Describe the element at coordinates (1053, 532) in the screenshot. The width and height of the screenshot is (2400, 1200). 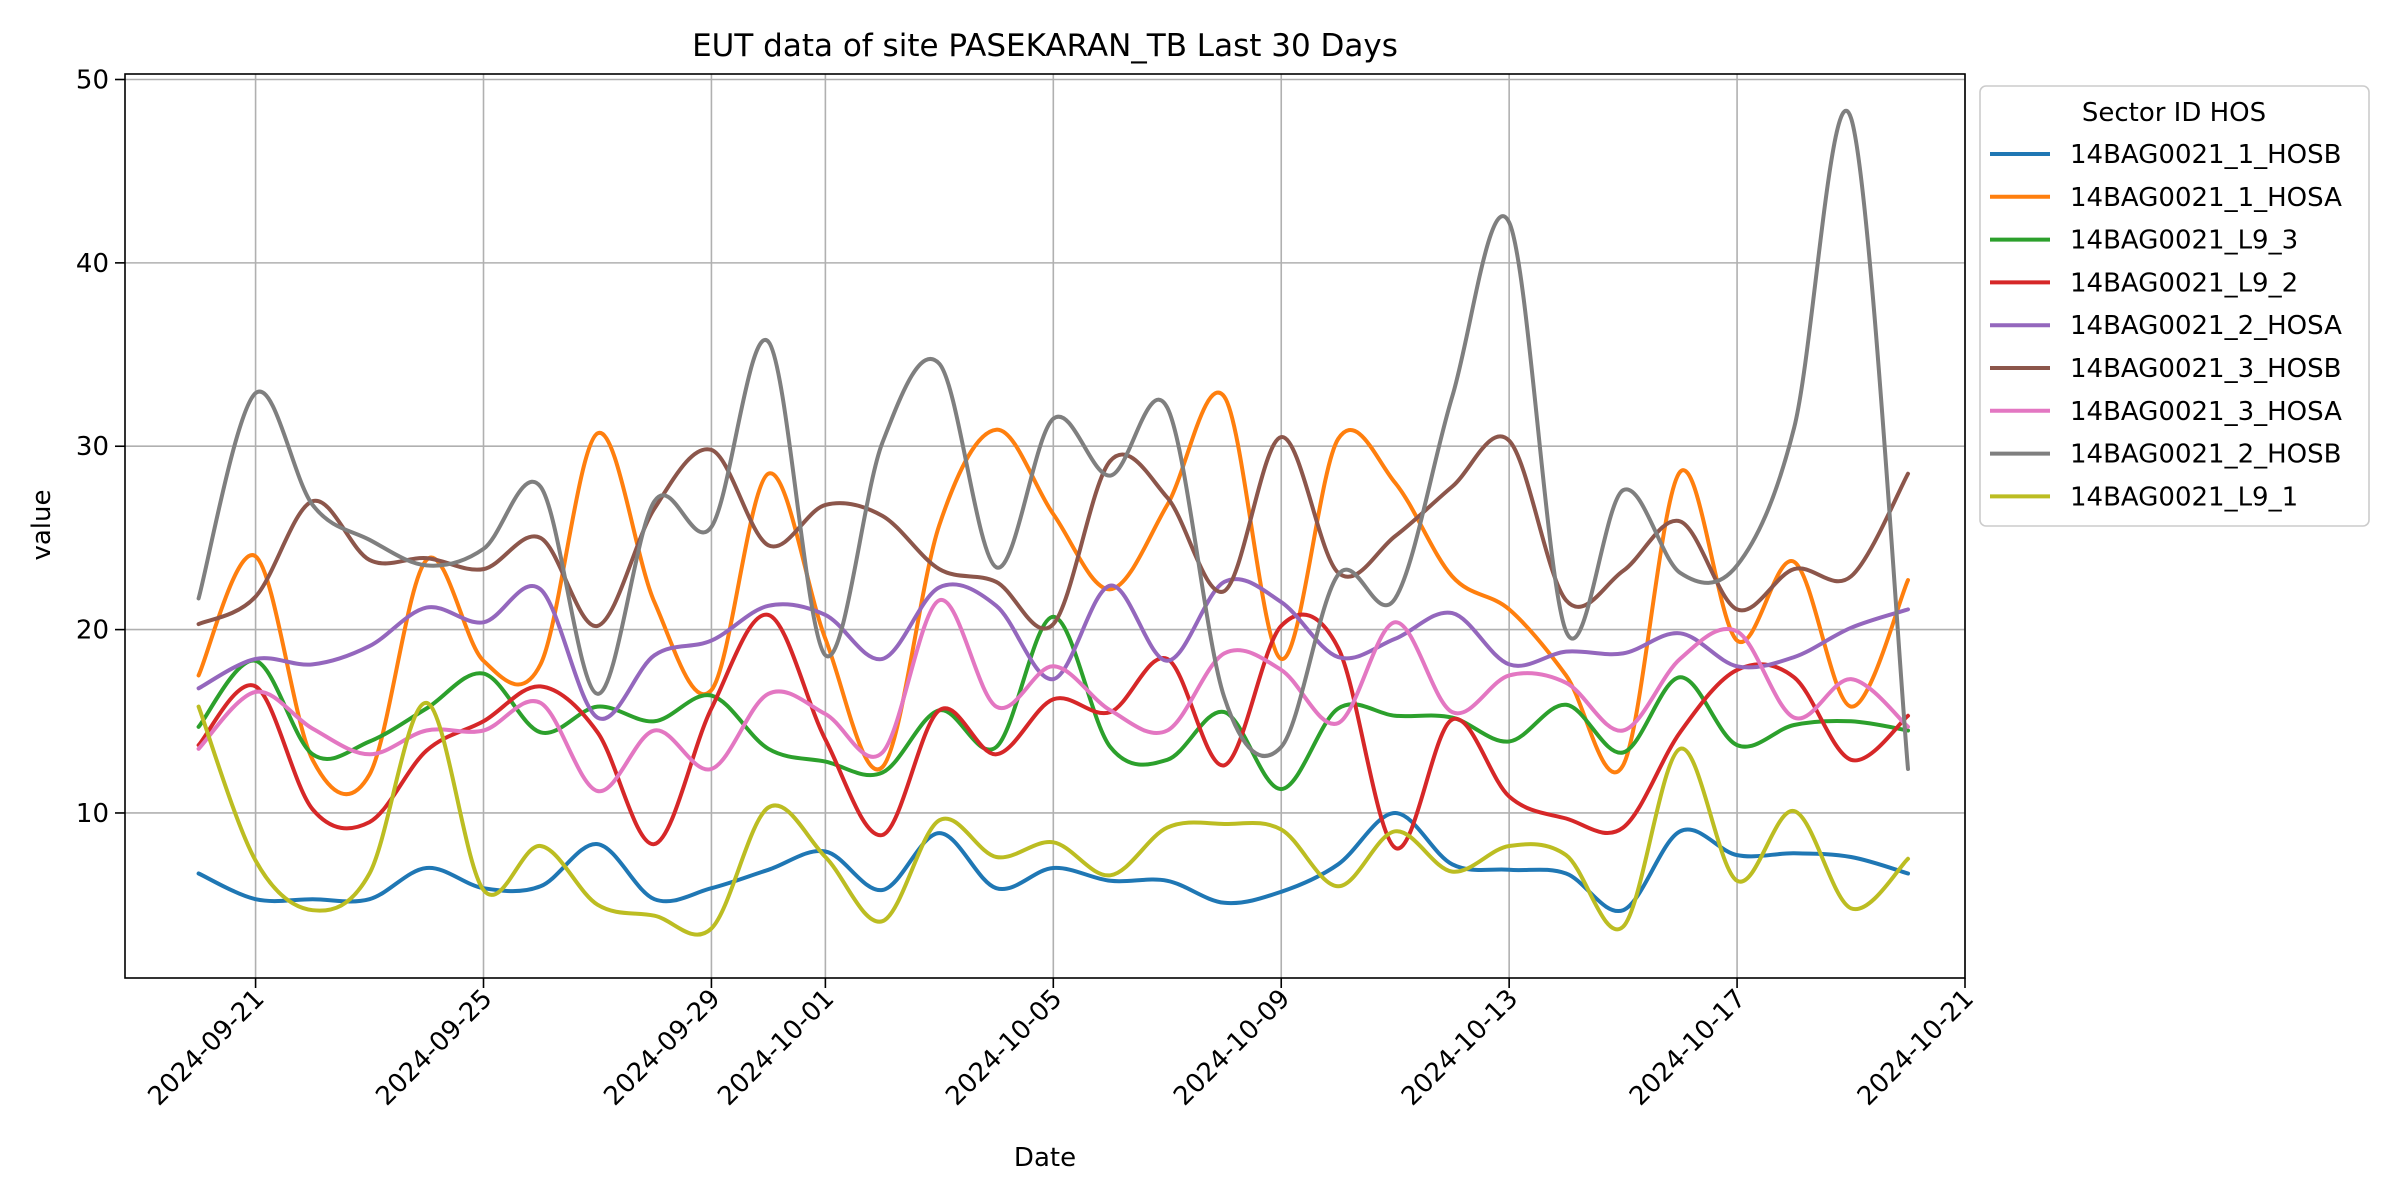
I see `series-line-14BAG0021_3_HOSB` at that location.